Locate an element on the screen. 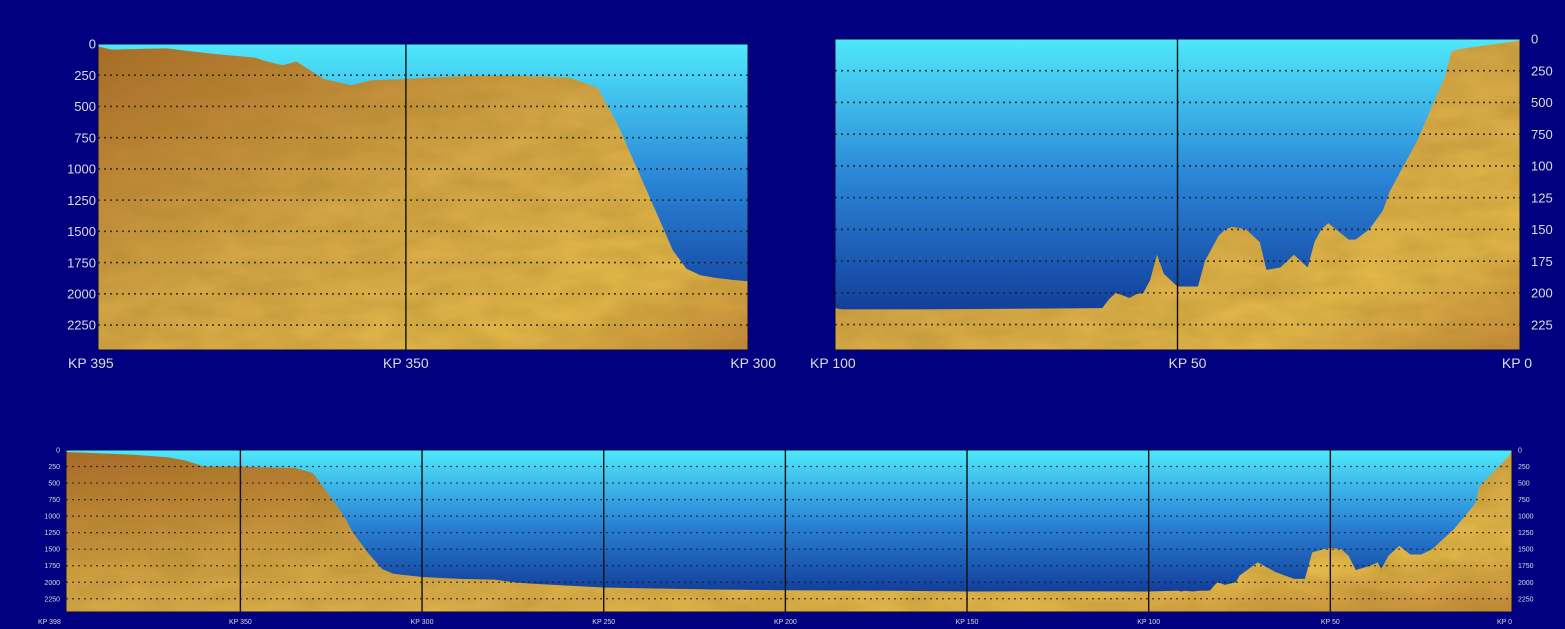 This screenshot has height=629, width=1565. y-tick-label: 225 is located at coordinates (1542, 324).